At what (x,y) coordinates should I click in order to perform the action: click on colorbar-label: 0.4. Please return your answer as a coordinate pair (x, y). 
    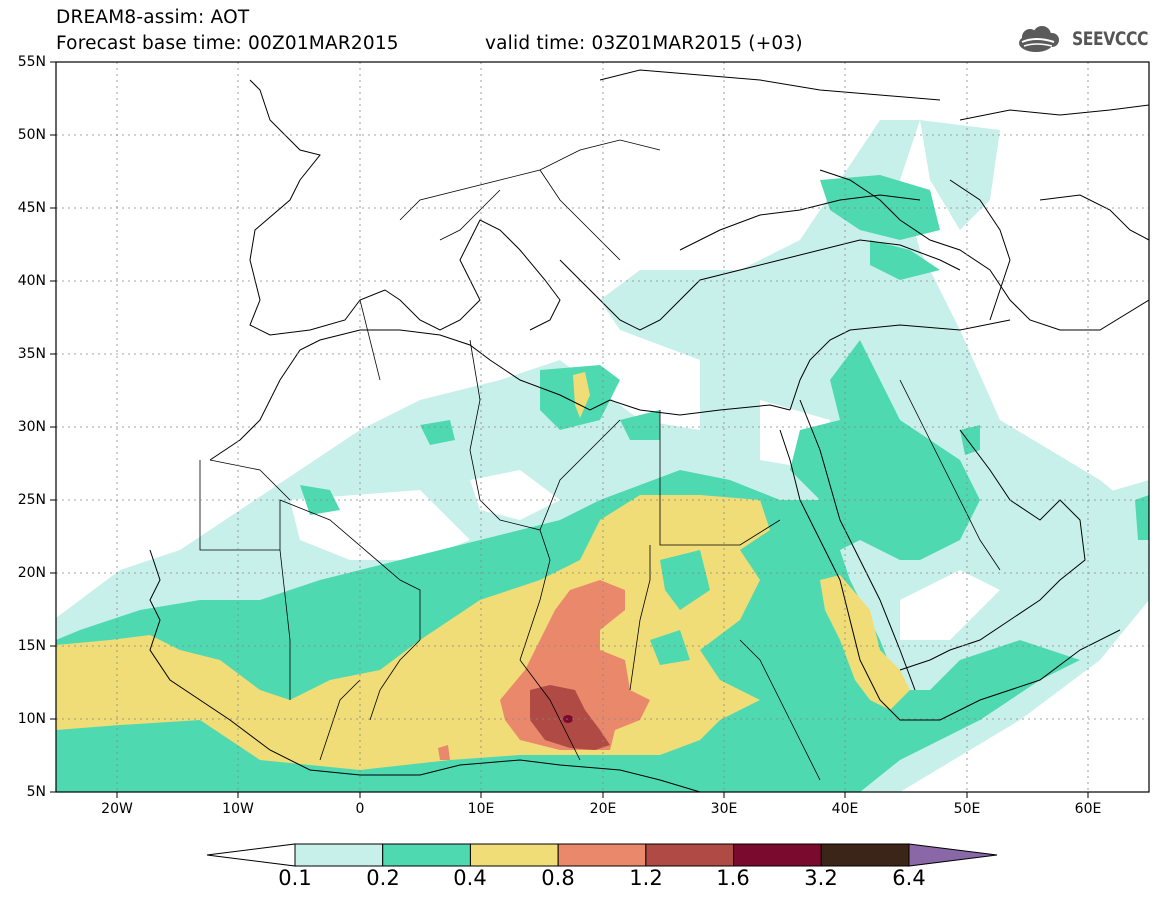
    Looking at the image, I should click on (470, 878).